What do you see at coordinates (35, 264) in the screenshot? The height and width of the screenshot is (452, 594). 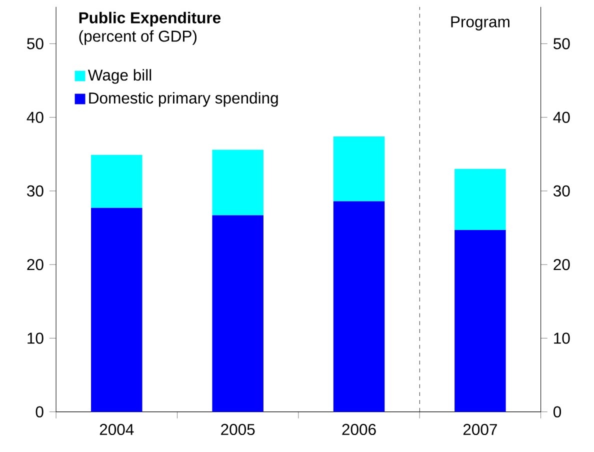 I see `y-tick-label: 20` at bounding box center [35, 264].